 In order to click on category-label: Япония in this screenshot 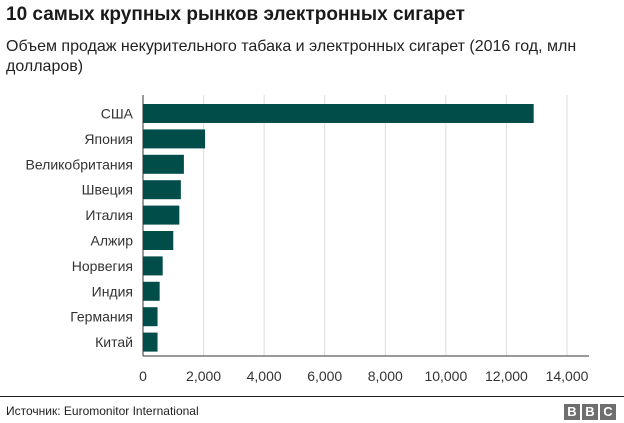, I will do `click(108, 139)`.